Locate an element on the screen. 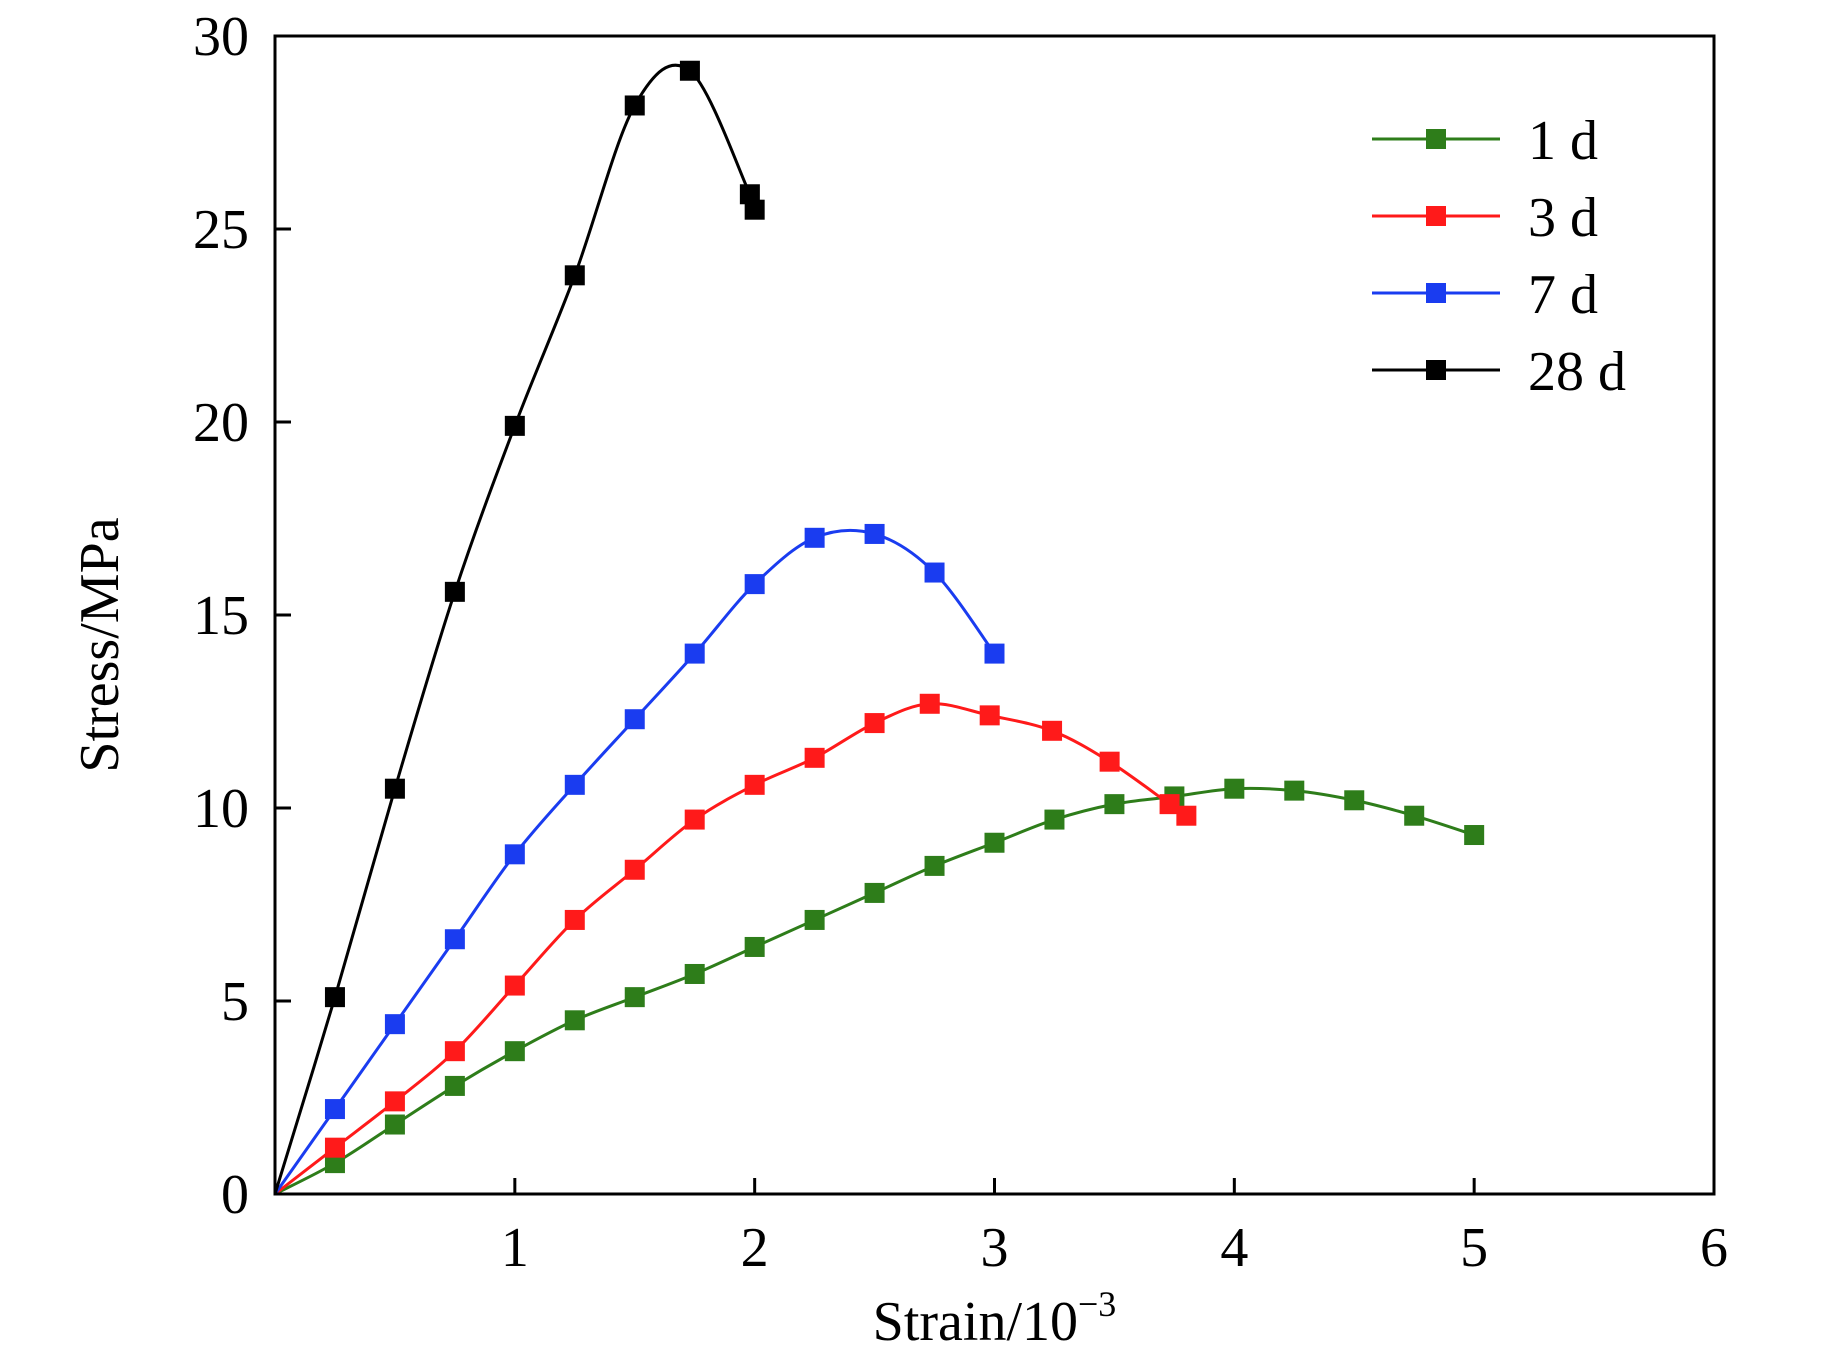 The width and height of the screenshot is (1843, 1359). x-tick-label: 4 is located at coordinates (1234, 1248).